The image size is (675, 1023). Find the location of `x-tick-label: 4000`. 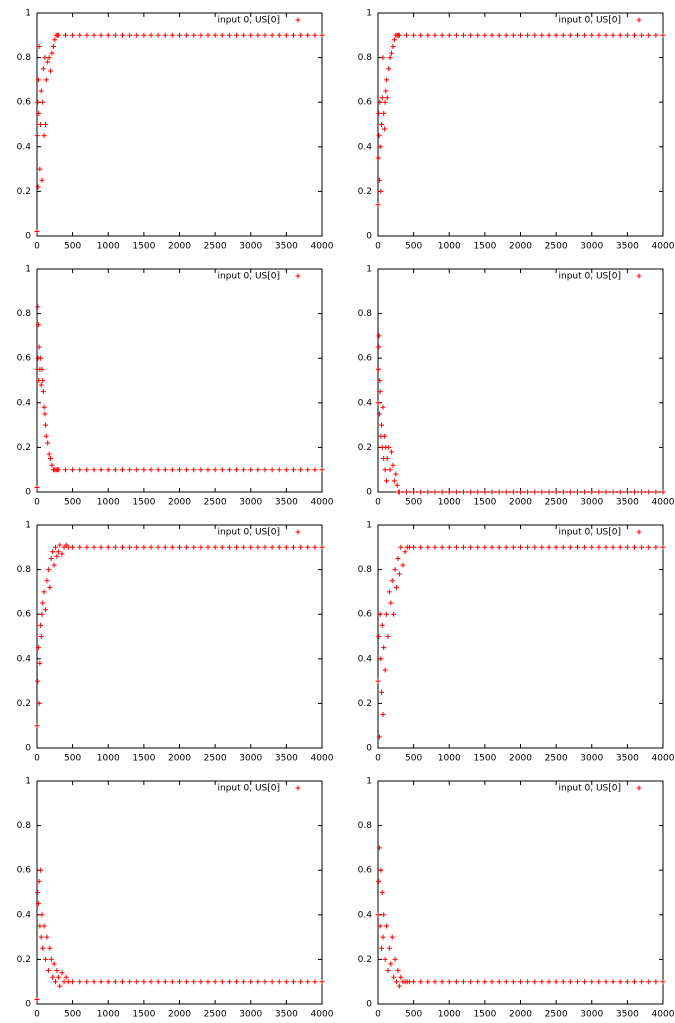

x-tick-label: 4000 is located at coordinates (322, 503).